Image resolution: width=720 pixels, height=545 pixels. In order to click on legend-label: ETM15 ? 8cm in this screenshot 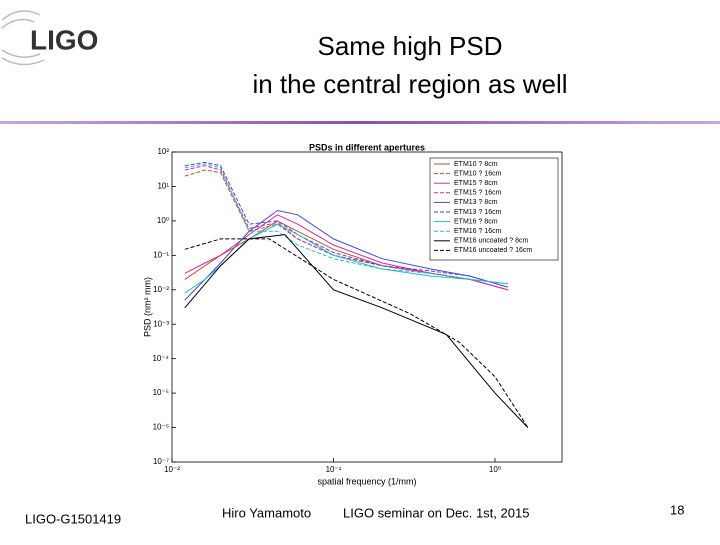, I will do `click(476, 183)`.